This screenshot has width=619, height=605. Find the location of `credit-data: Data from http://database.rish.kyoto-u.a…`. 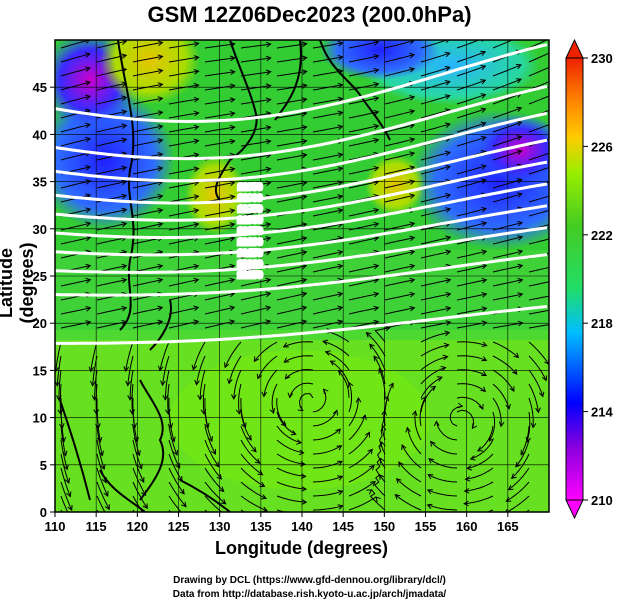

credit-data: Data from http://database.rish.kyoto-u.a… is located at coordinates (309, 594).